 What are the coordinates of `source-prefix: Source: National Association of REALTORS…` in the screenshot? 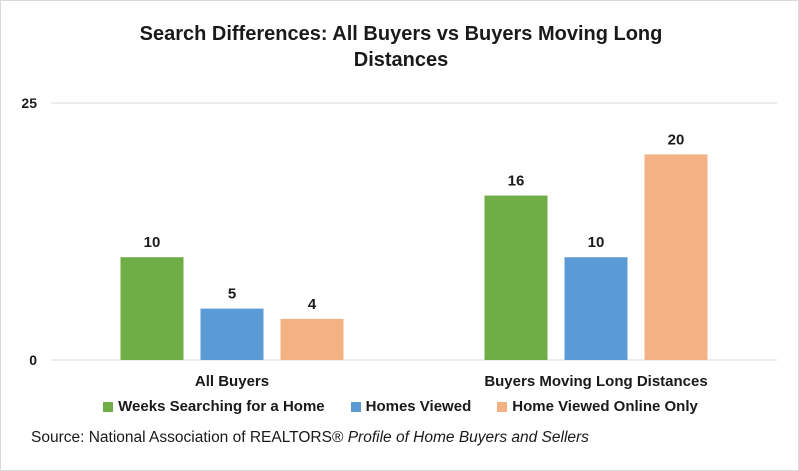 It's located at (187, 437).